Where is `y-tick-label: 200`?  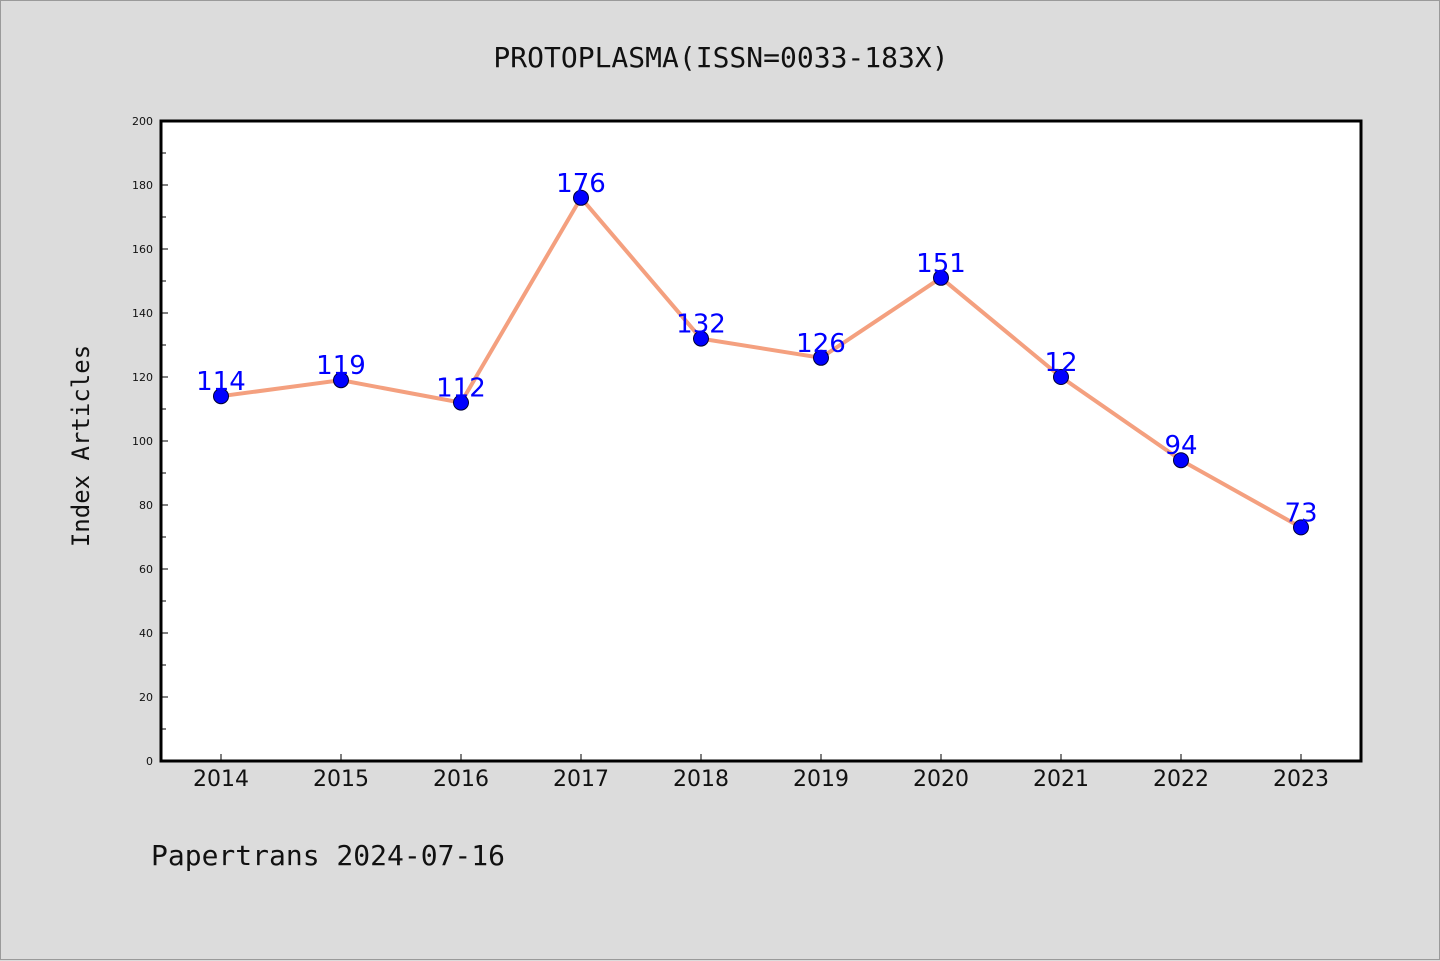
y-tick-label: 200 is located at coordinates (142, 121).